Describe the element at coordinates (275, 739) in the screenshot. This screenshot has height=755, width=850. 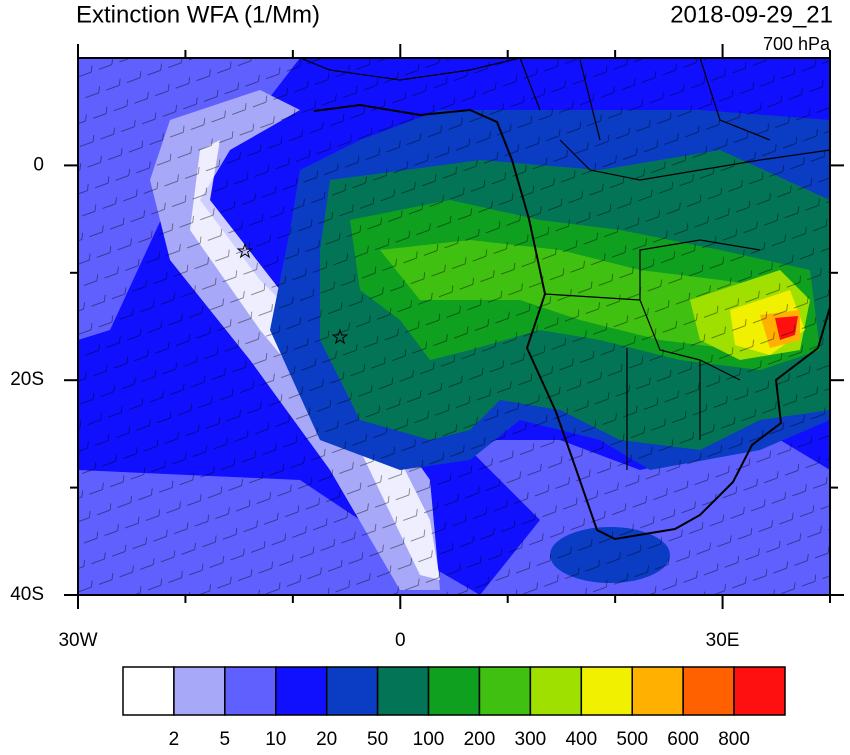
I see `colorbar-label: 10` at that location.